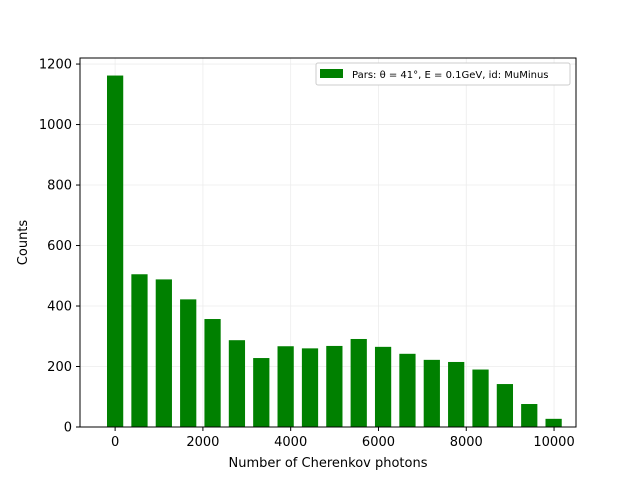 The width and height of the screenshot is (640, 480). I want to click on legend-swatch, so click(331, 73).